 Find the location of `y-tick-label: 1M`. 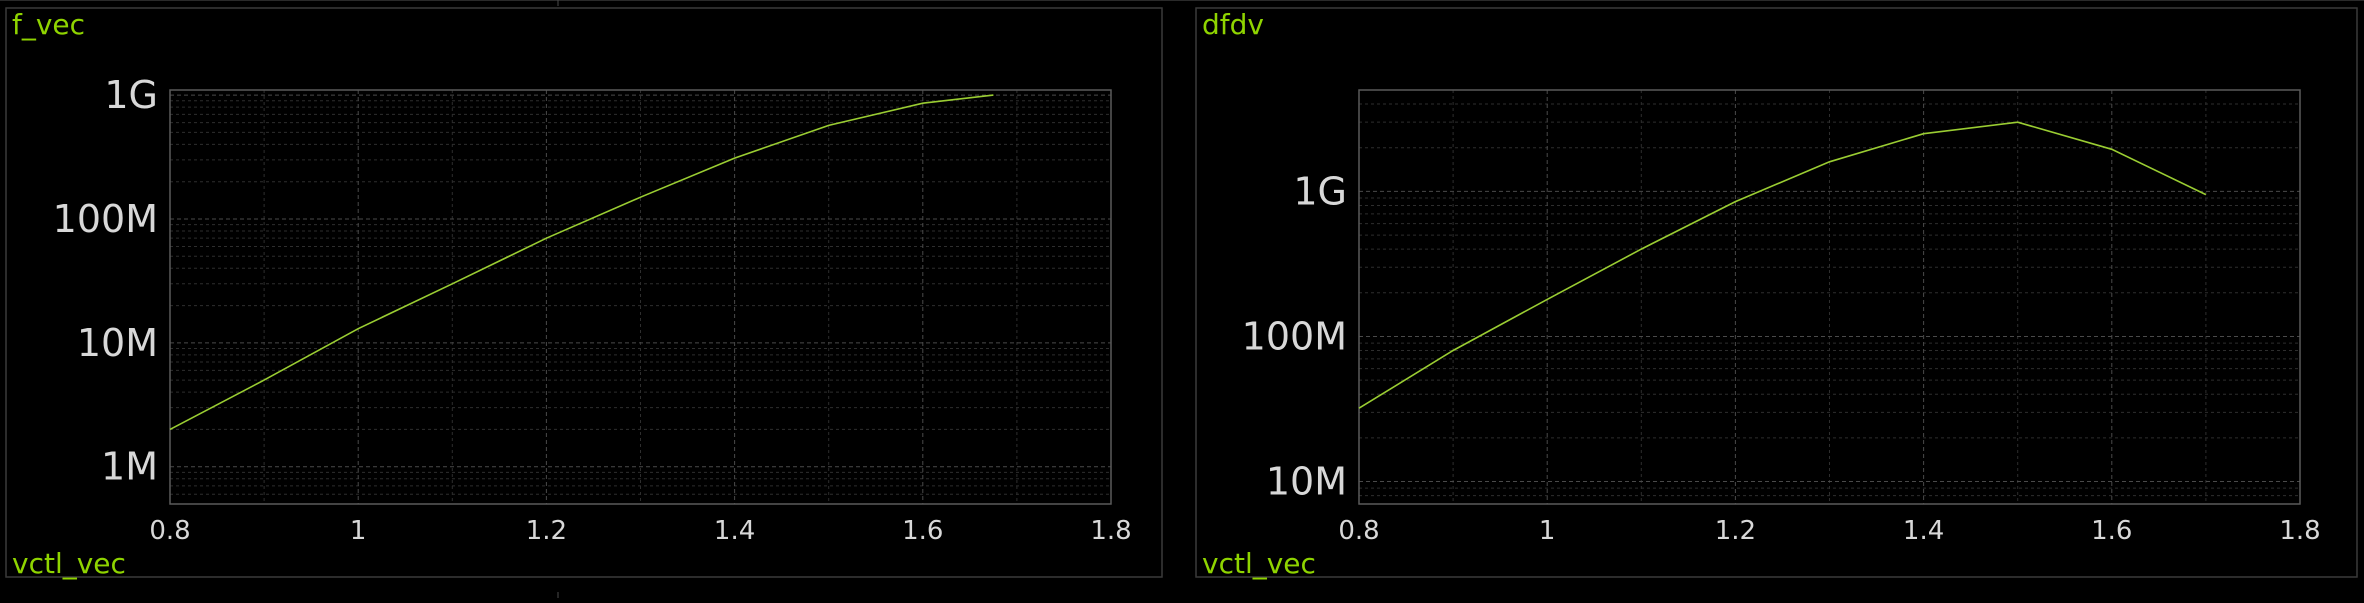

y-tick-label: 1M is located at coordinates (129, 467).